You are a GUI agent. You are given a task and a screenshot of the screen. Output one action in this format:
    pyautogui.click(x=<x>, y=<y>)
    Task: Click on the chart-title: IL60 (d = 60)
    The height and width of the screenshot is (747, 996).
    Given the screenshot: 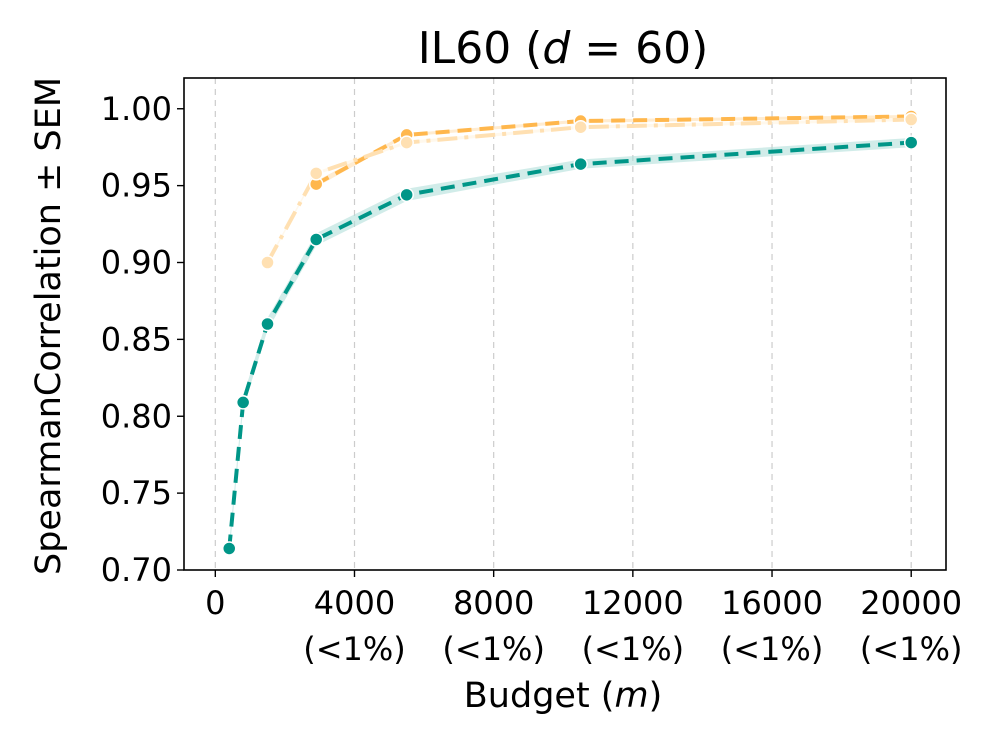 What is the action you would take?
    pyautogui.click(x=563, y=48)
    